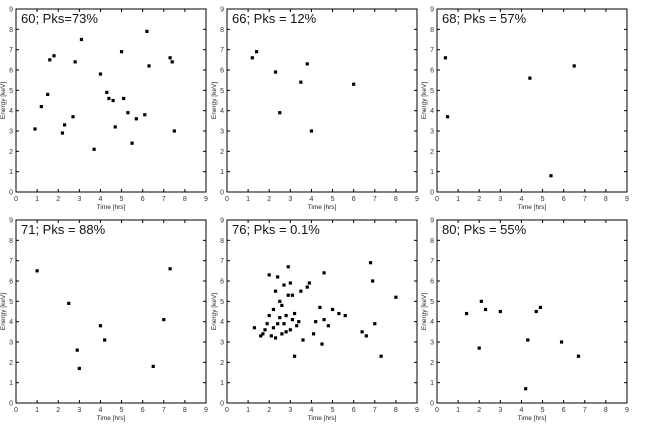  Describe the element at coordinates (432, 261) in the screenshot. I see `y-tick-label: 7` at that location.